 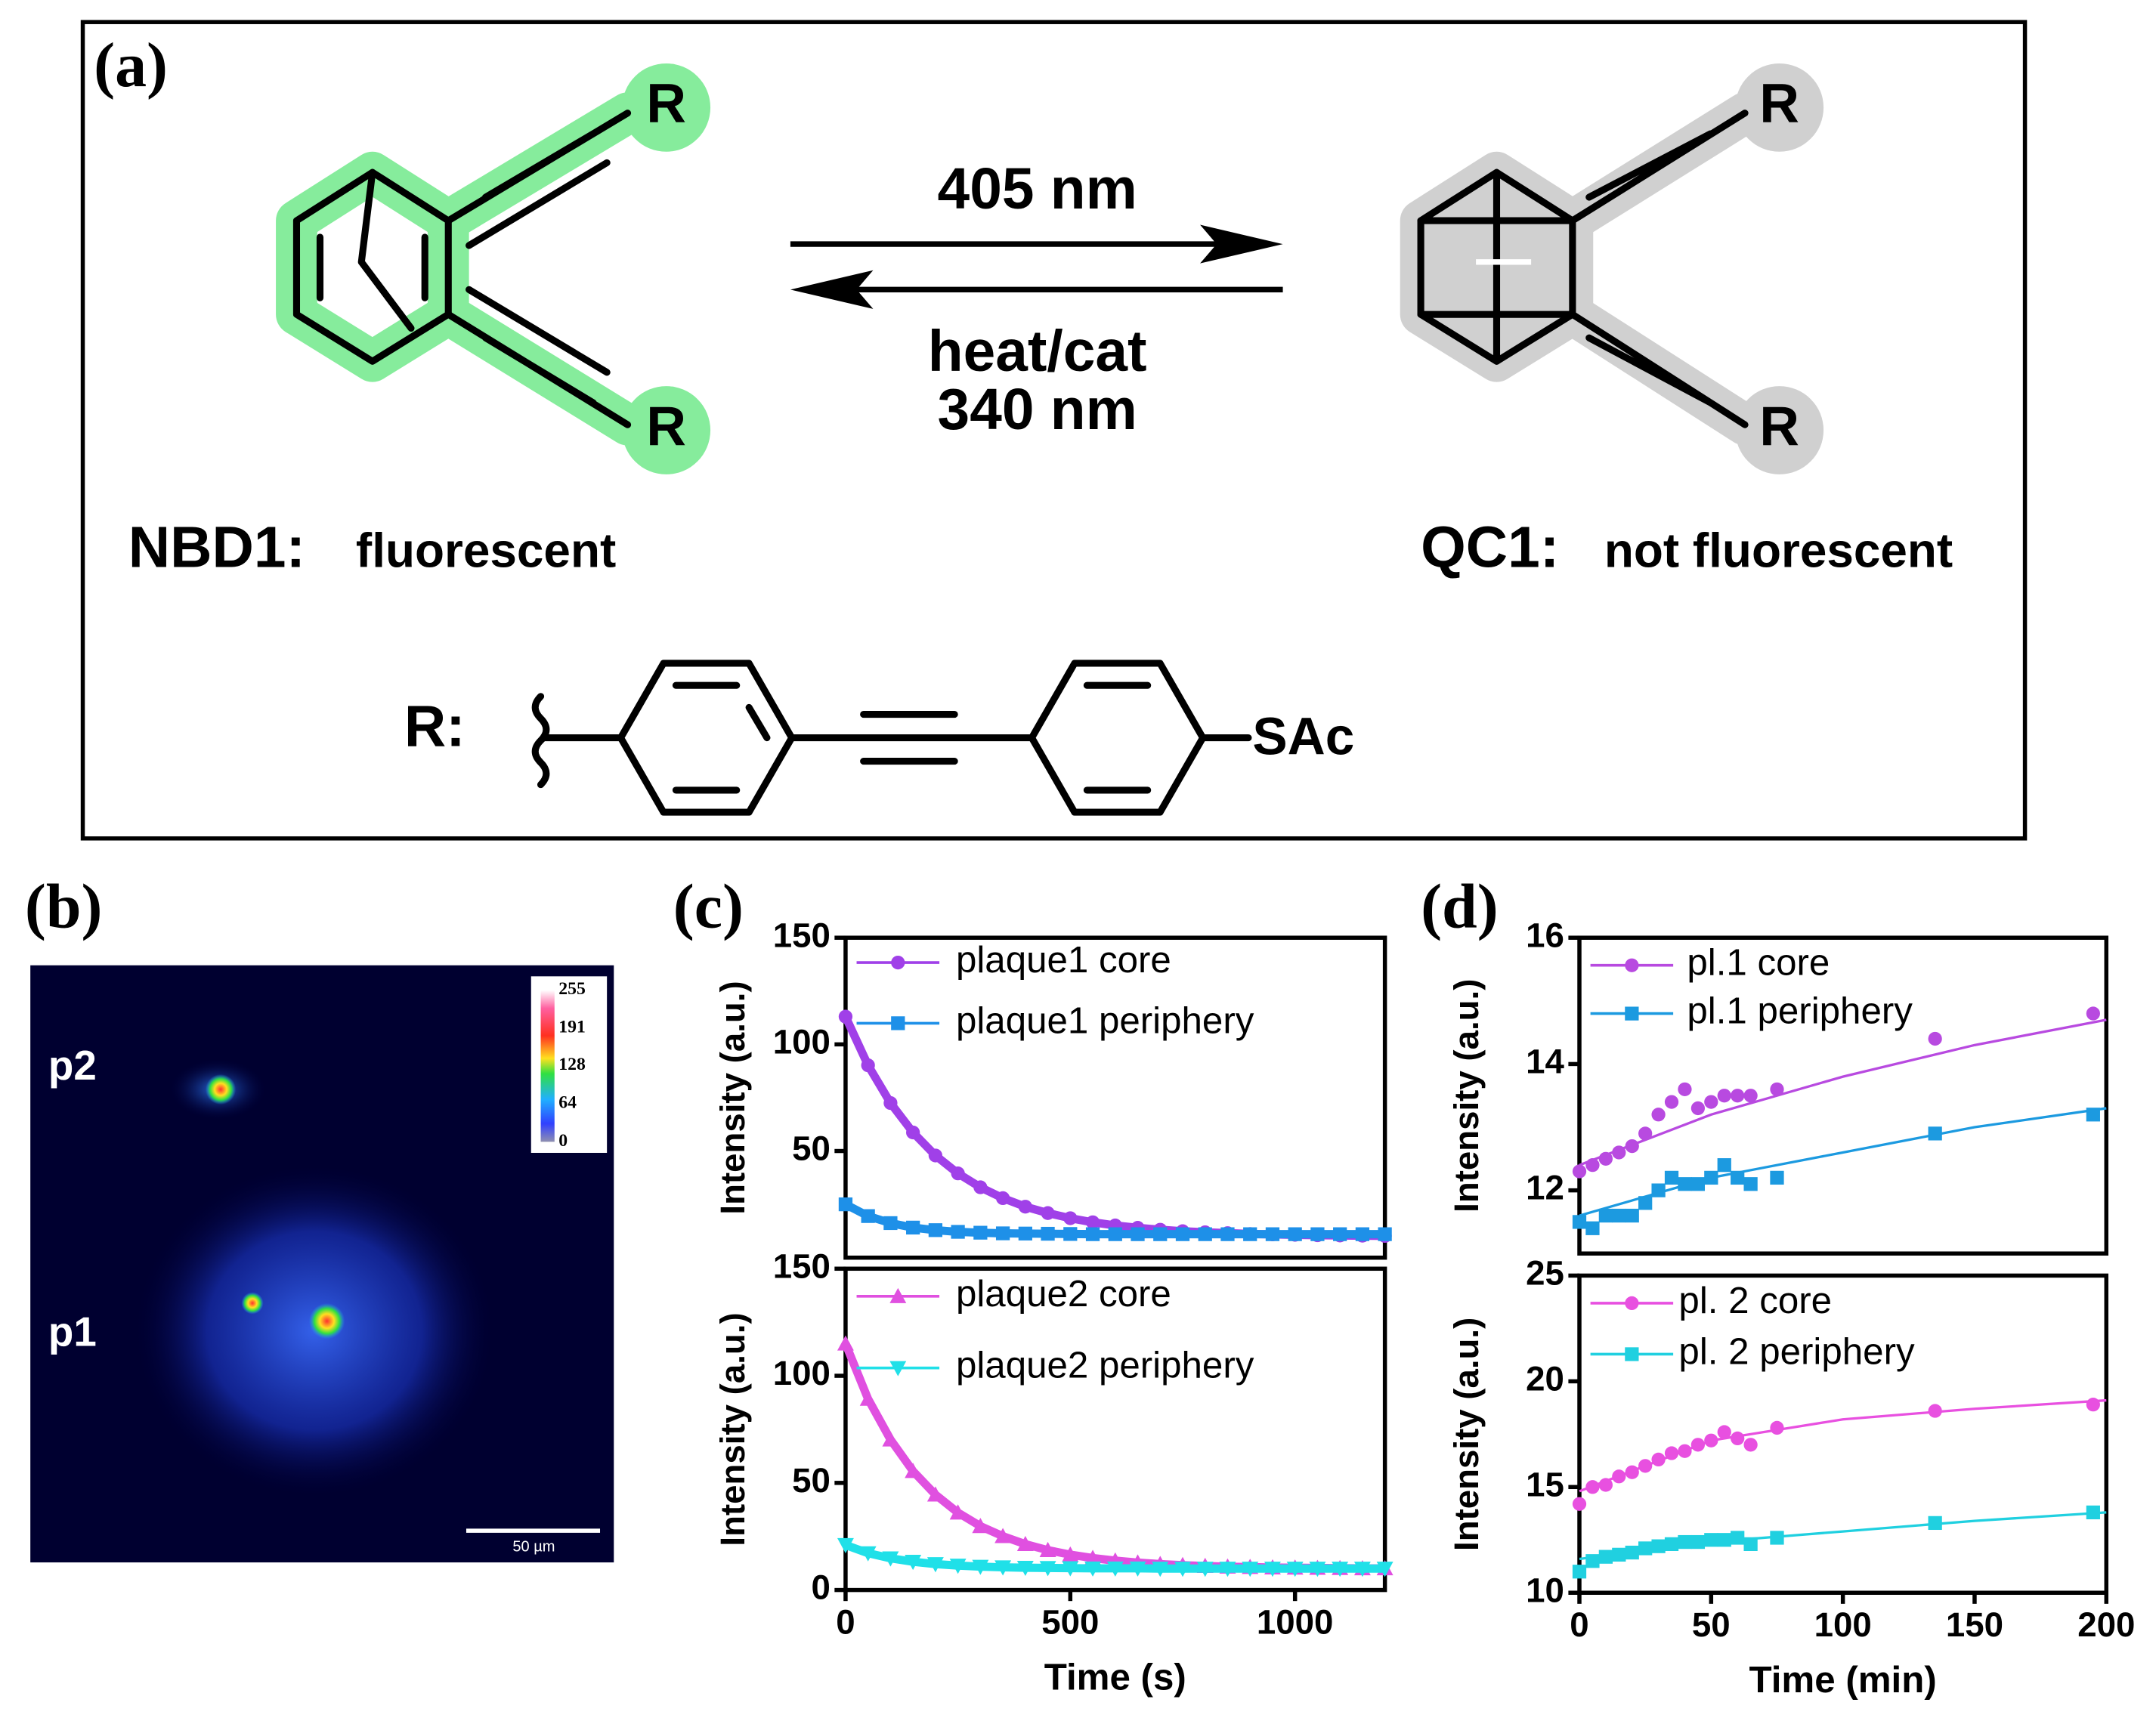 What do you see at coordinates (1115, 1677) in the screenshot?
I see `x-axis-label: Time (s)` at bounding box center [1115, 1677].